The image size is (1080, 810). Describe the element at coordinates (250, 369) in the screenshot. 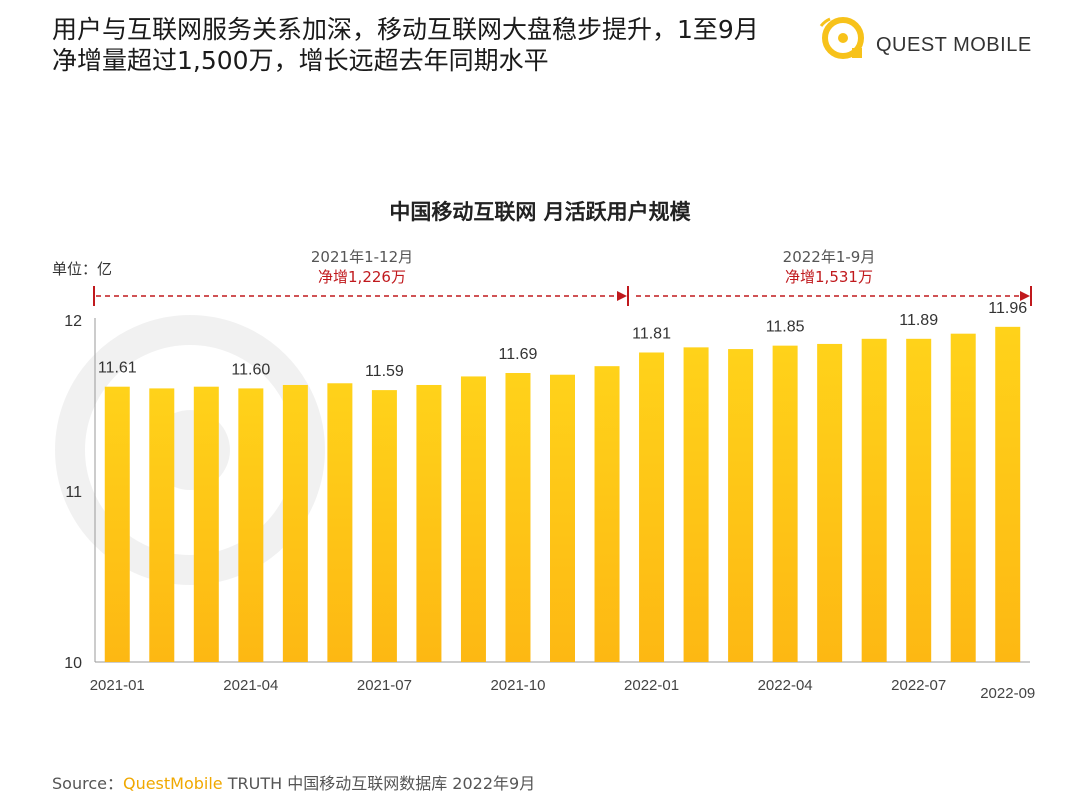

I see `data-label: 11.60` at that location.